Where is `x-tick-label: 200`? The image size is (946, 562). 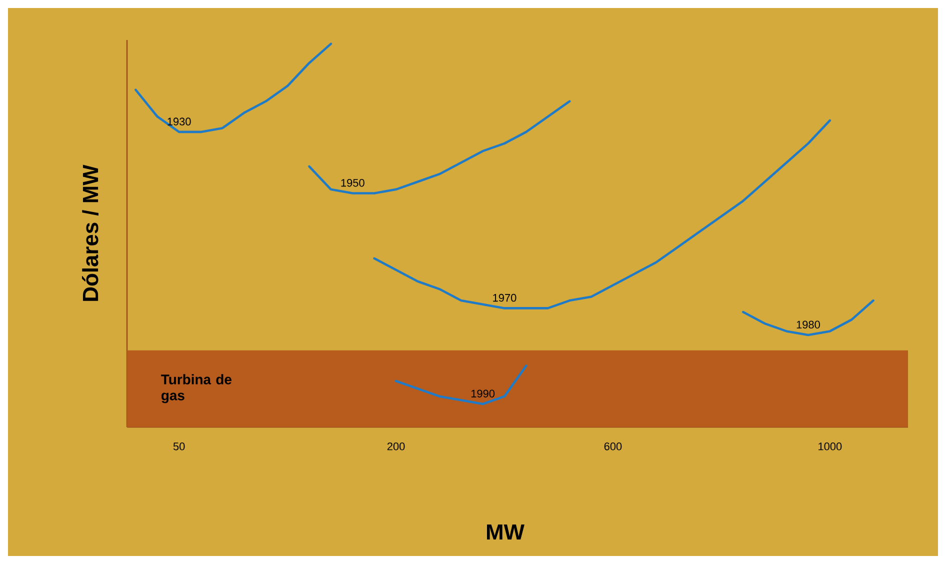 x-tick-label: 200 is located at coordinates (396, 446).